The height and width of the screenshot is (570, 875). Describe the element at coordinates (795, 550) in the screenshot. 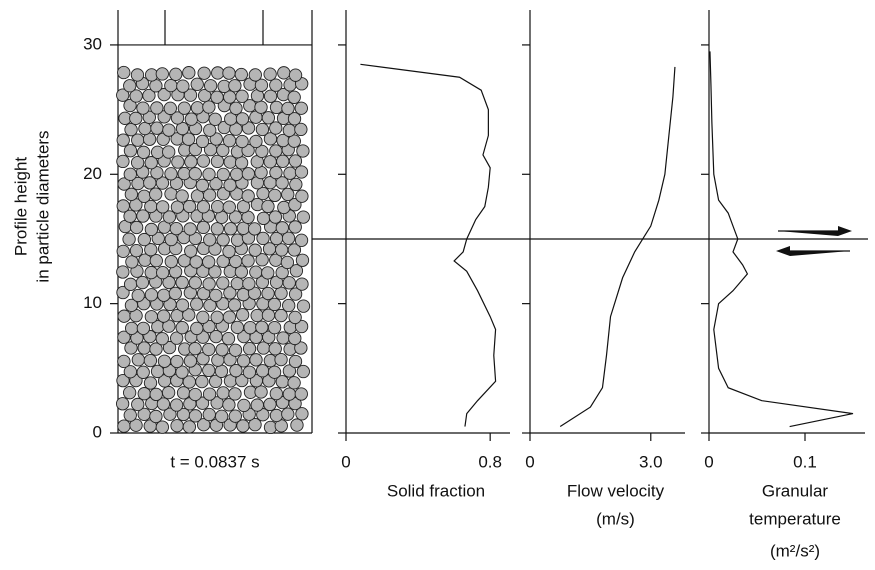

I see `x-axis-label: (m²/s²)` at that location.